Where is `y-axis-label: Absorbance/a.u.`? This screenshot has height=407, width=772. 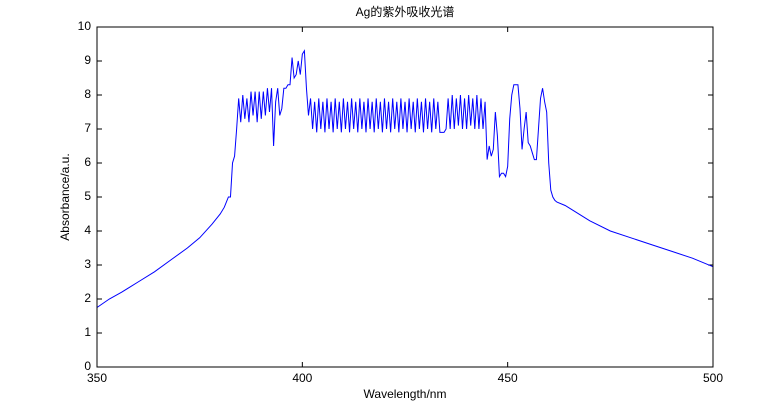
y-axis-label: Absorbance/a.u. is located at coordinates (65, 196).